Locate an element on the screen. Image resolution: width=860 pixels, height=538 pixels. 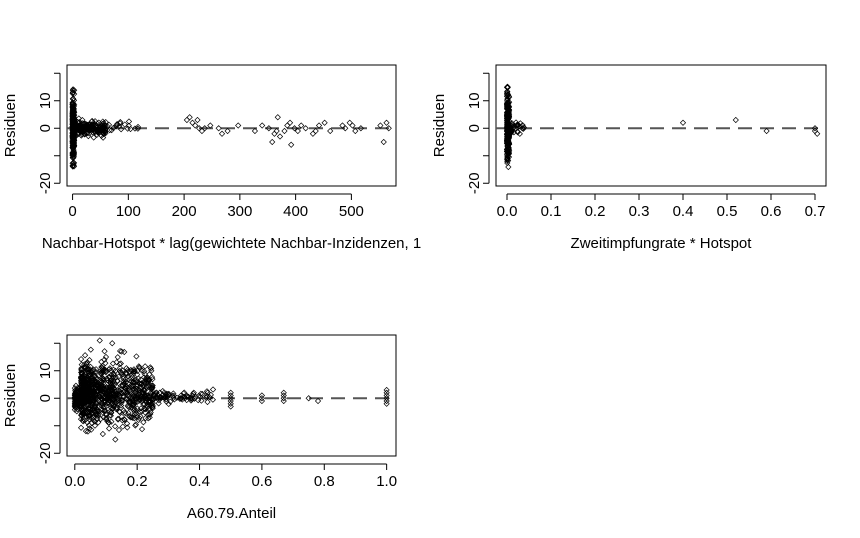
x-tick-label: 1.0 is located at coordinates (386, 481).